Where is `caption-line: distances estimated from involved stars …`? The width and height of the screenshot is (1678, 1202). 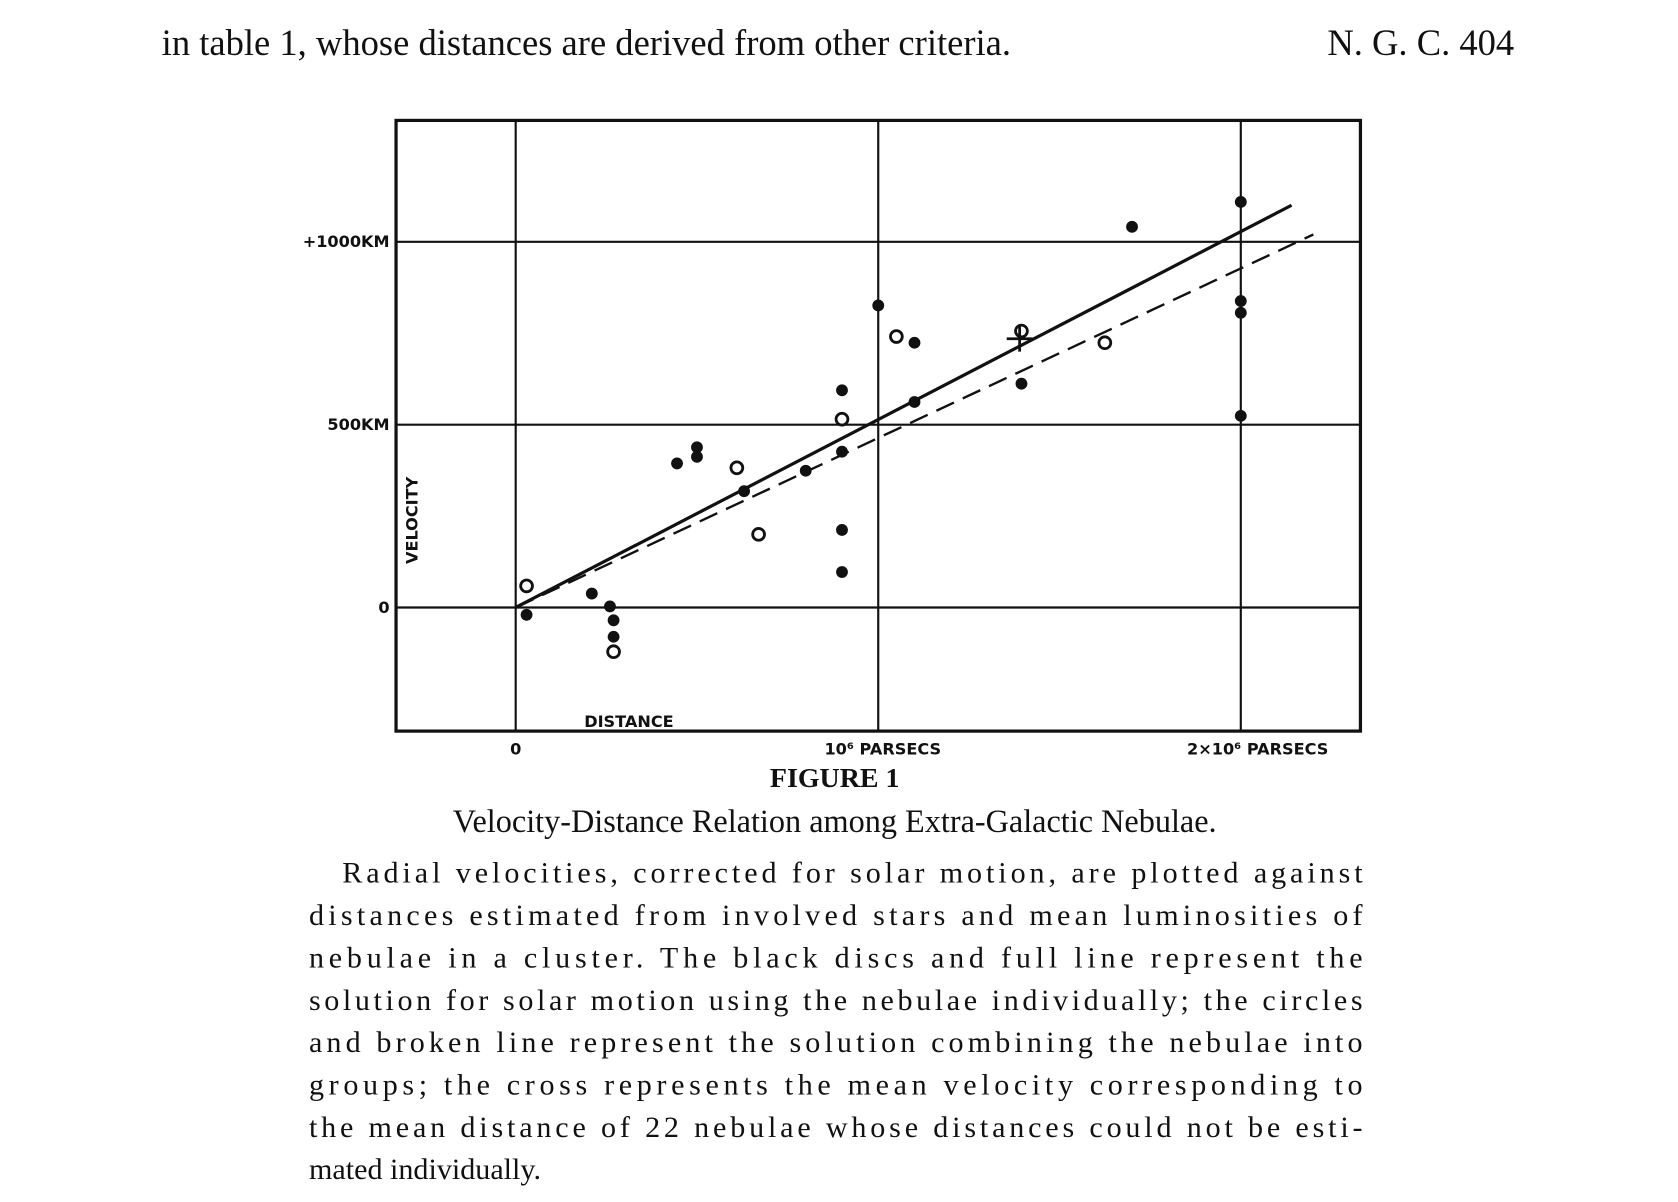 caption-line: distances estimated from involved stars … is located at coordinates (836, 915).